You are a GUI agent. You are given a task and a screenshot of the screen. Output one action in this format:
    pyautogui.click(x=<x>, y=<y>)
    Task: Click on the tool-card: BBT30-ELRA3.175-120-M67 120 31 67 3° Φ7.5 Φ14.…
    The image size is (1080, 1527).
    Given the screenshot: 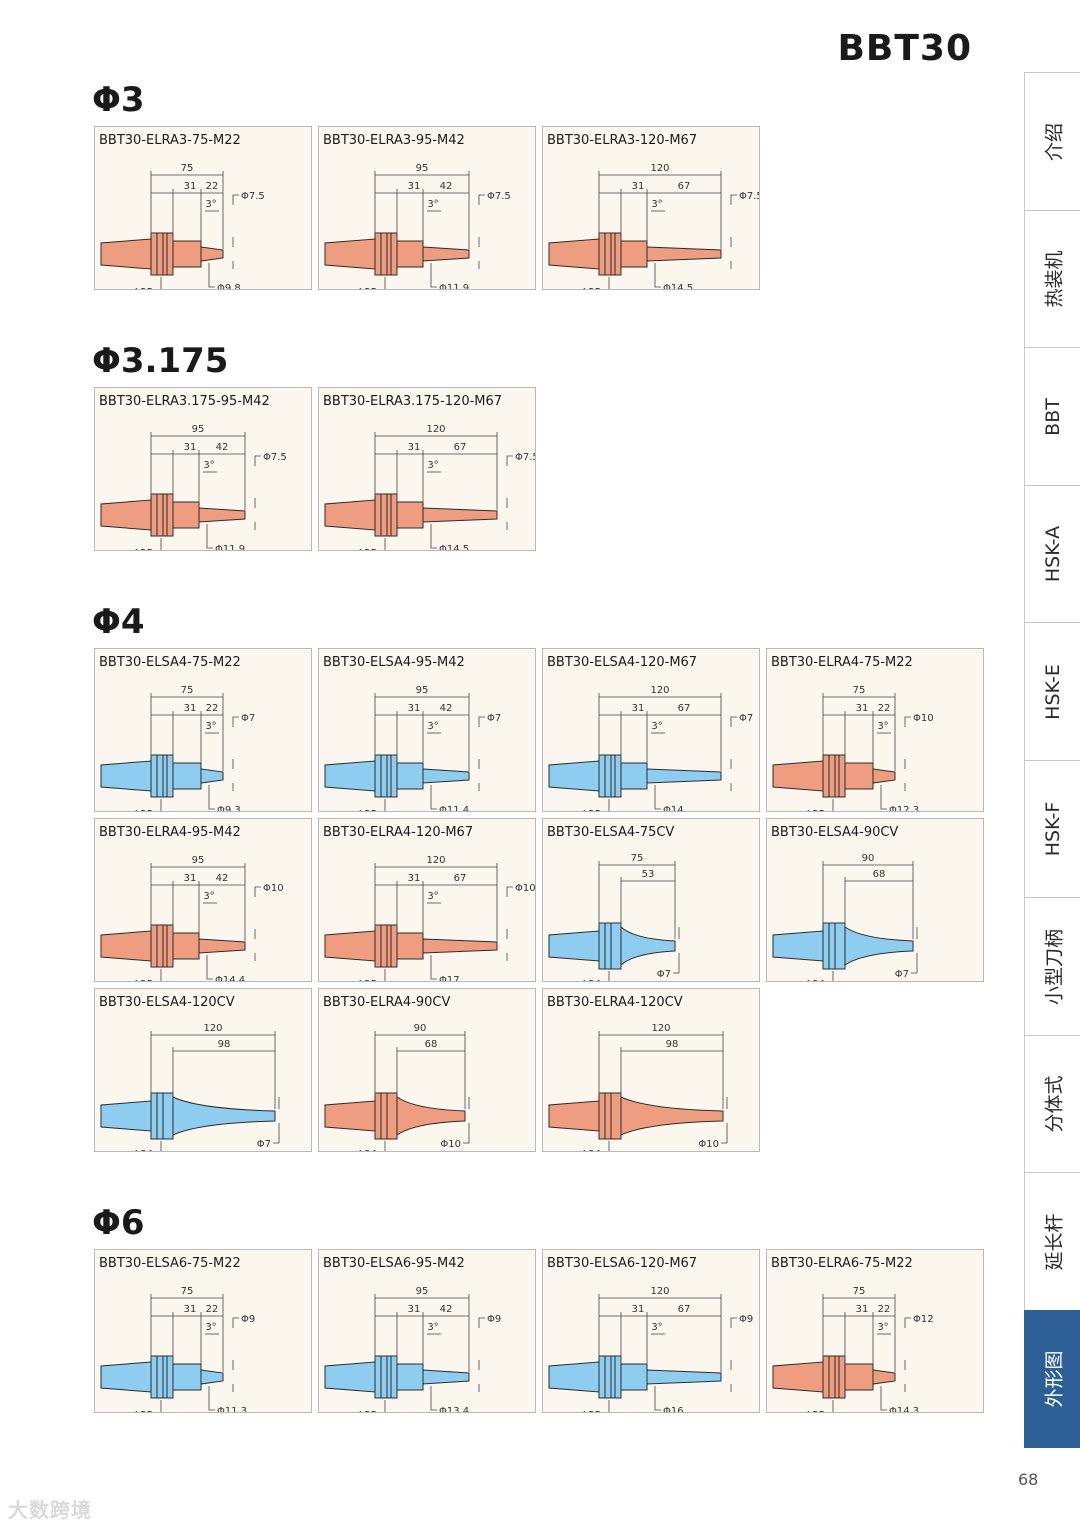 What is the action you would take?
    pyautogui.click(x=427, y=469)
    